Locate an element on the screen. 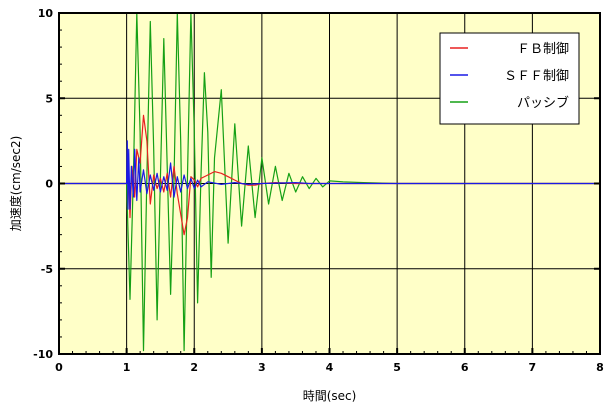 The width and height of the screenshot is (609, 411). x-tick-label: 4 is located at coordinates (330, 367).